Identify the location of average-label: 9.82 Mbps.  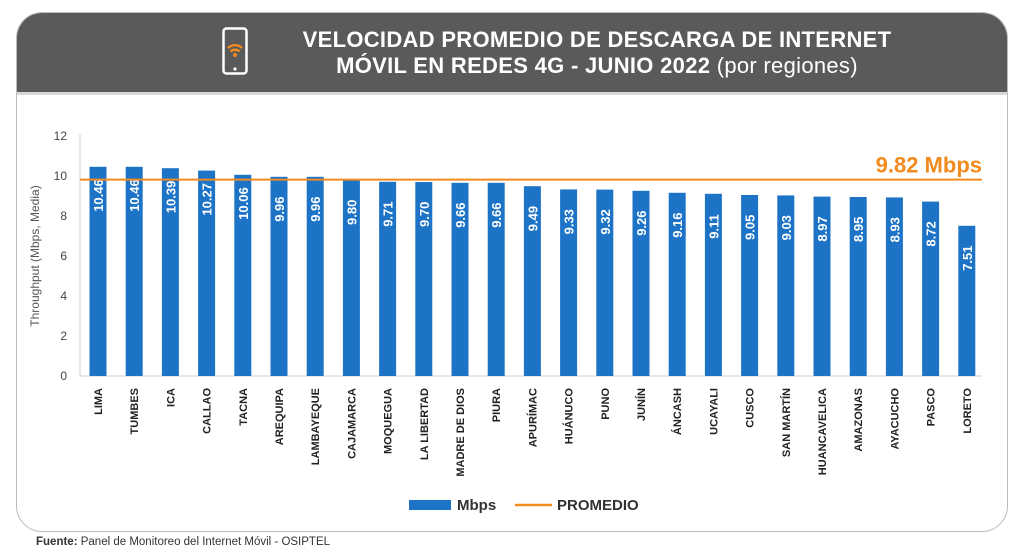
(929, 165).